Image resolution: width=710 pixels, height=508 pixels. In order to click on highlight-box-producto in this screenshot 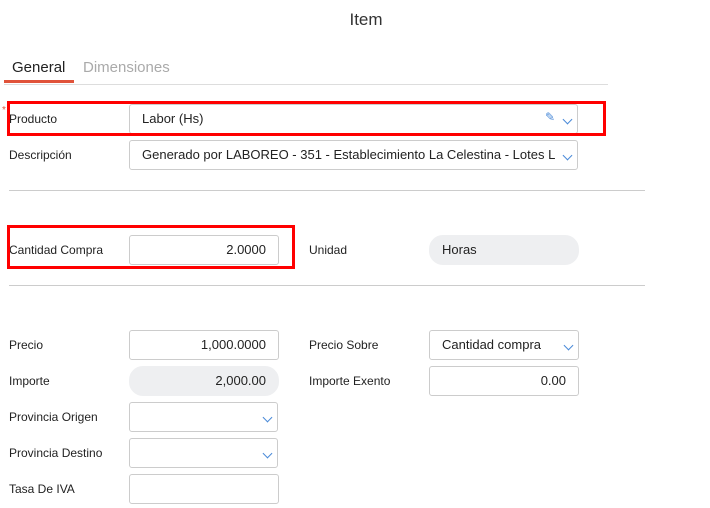, I will do `click(306, 118)`.